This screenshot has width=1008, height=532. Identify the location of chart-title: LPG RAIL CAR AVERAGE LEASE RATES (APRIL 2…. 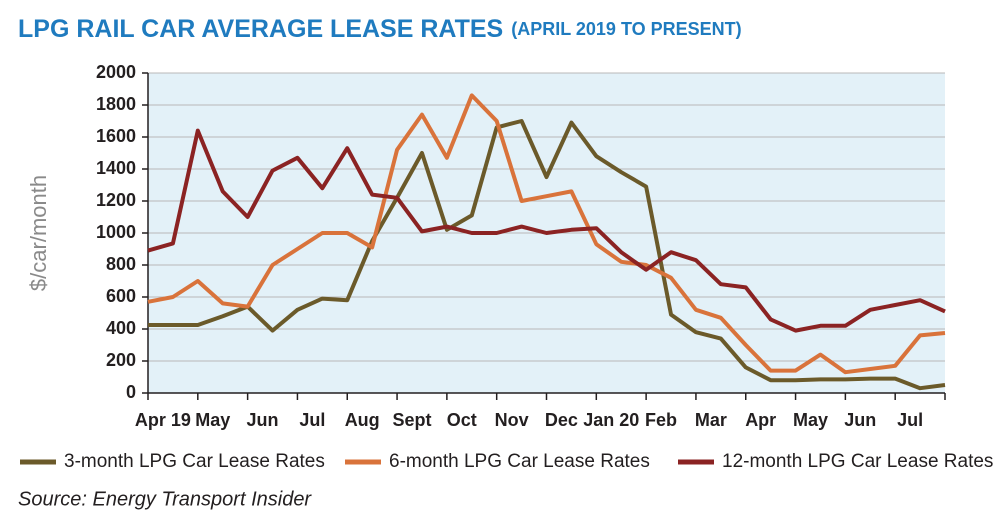
(380, 29).